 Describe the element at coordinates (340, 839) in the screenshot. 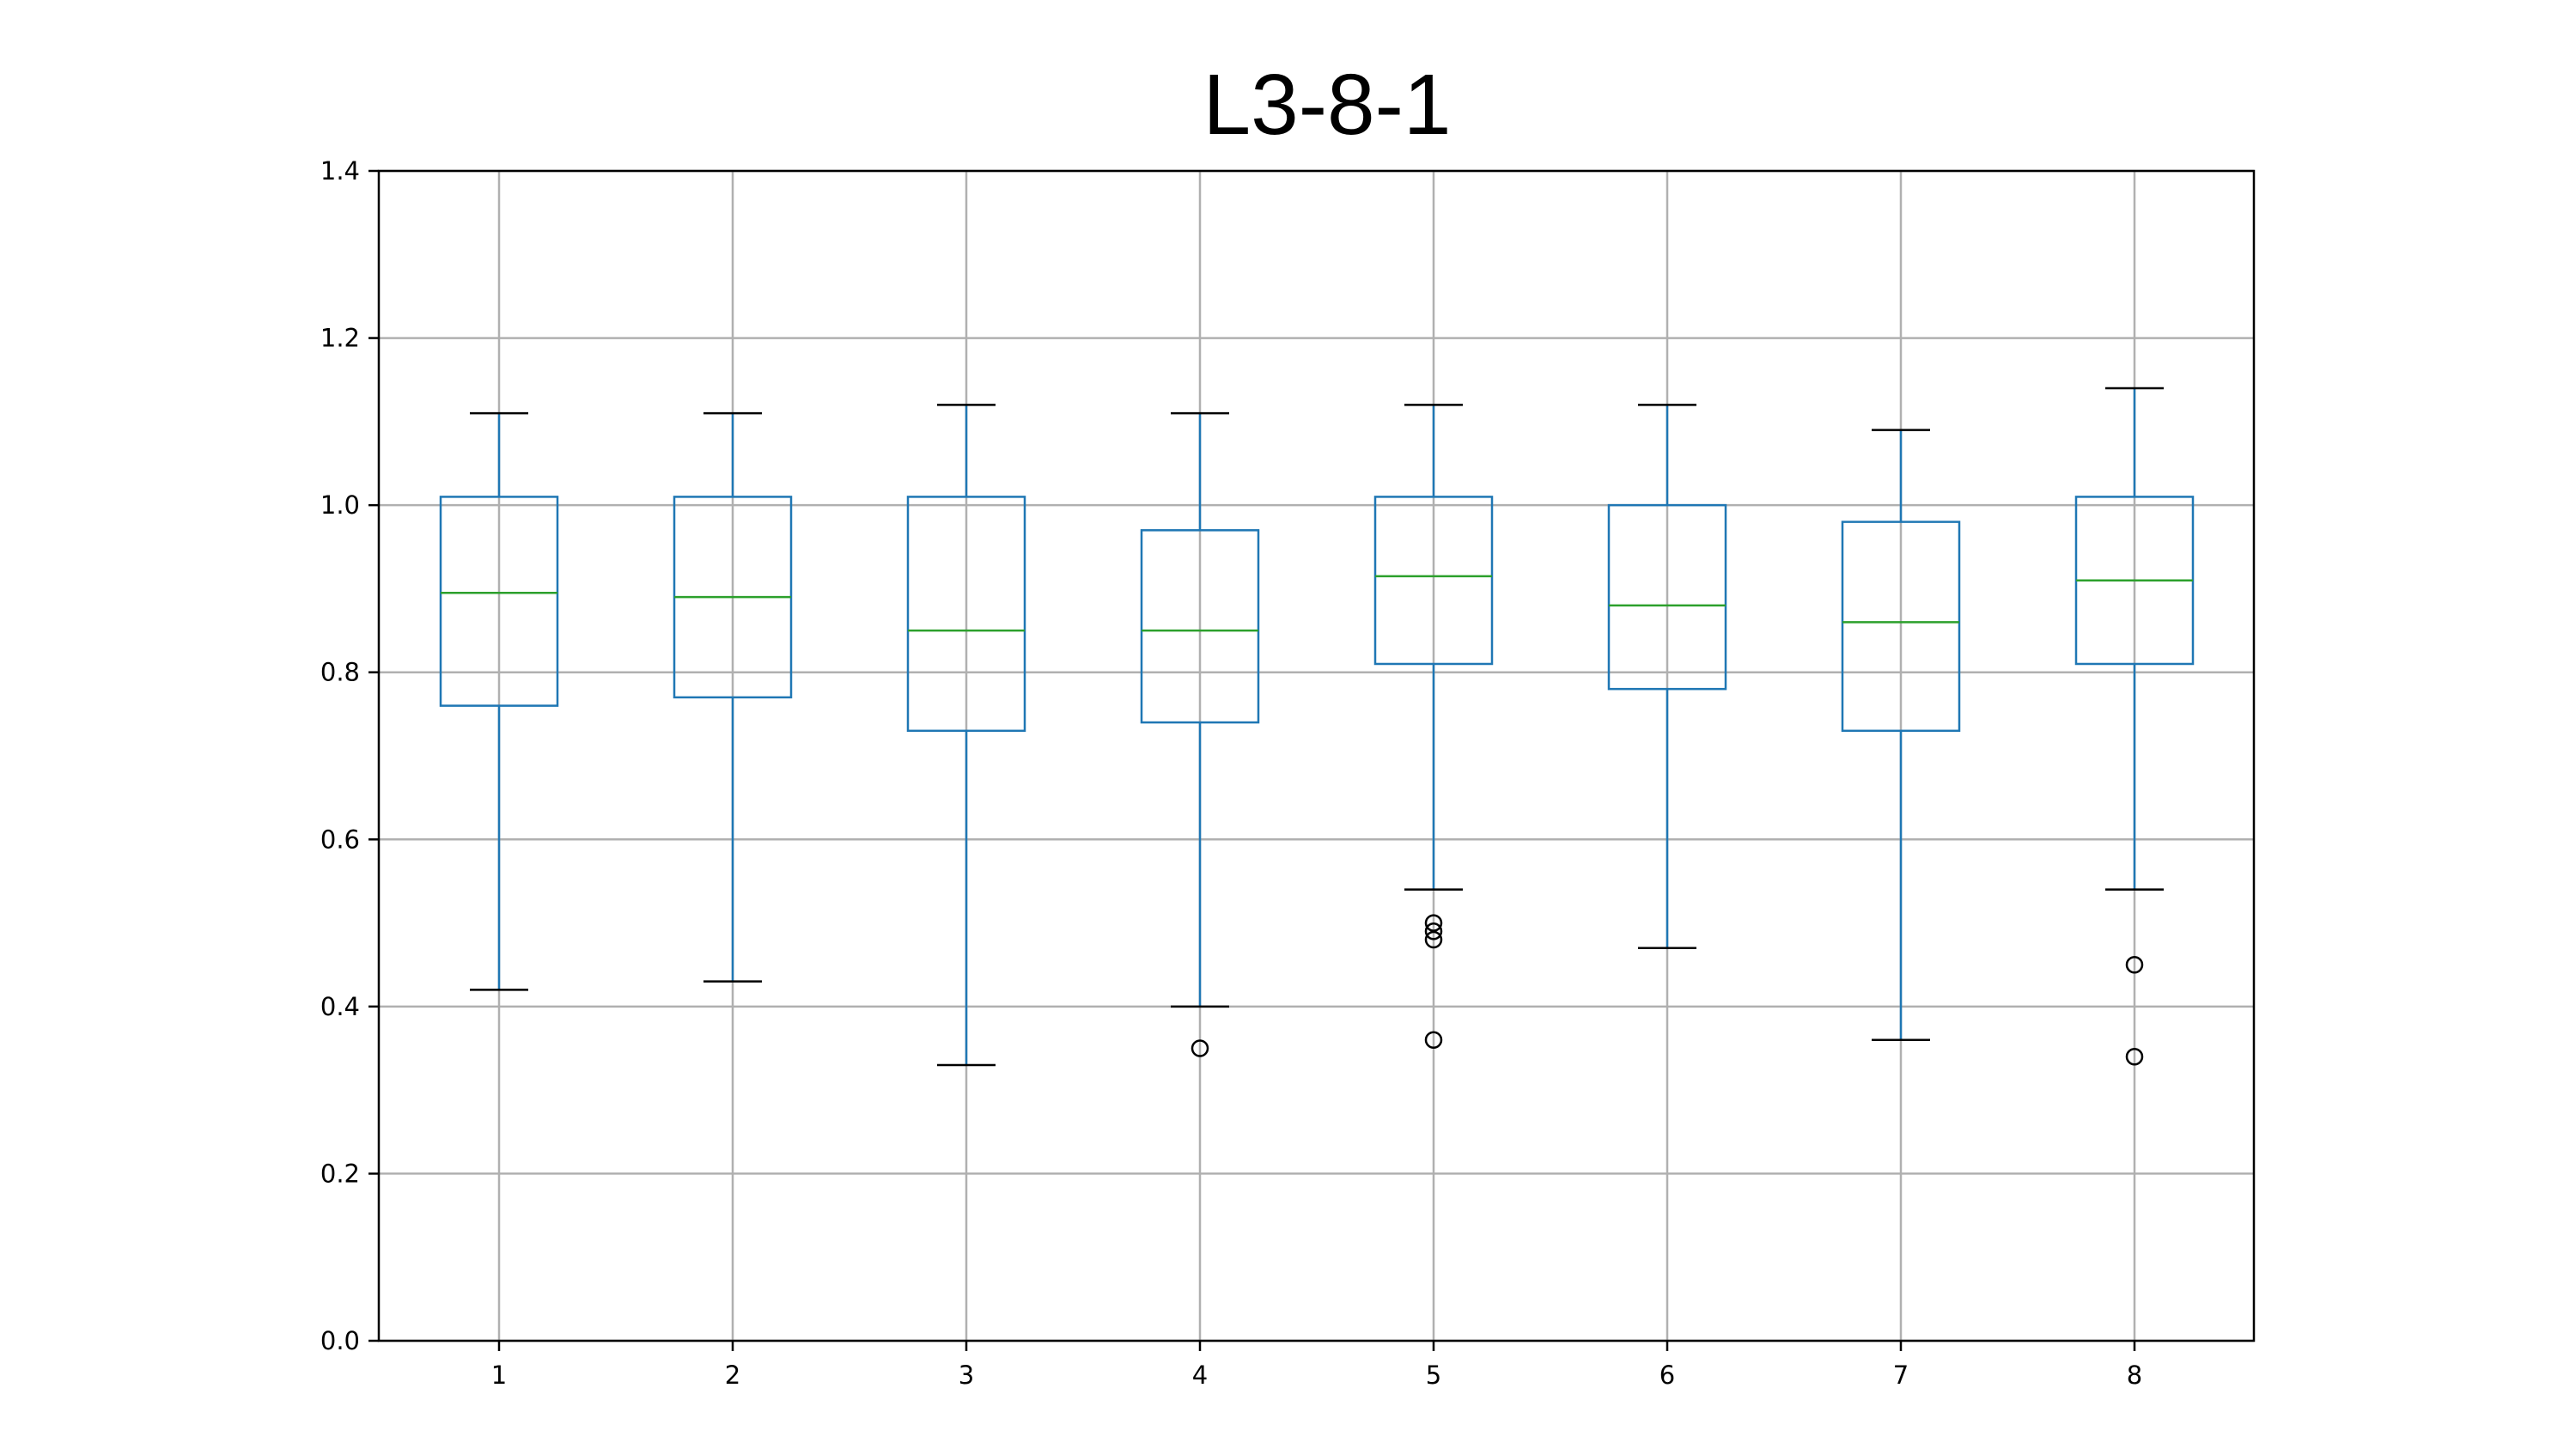

I see `y-tick-label: 0.6` at that location.